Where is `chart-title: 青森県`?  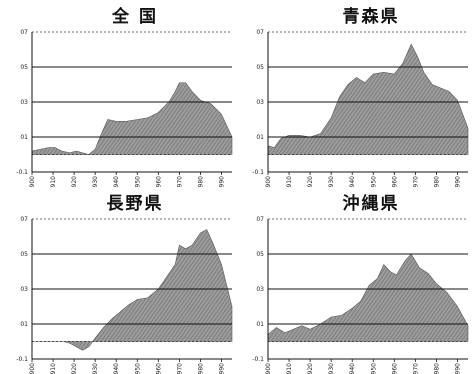
chart-title: 青森県 is located at coordinates (371, 17).